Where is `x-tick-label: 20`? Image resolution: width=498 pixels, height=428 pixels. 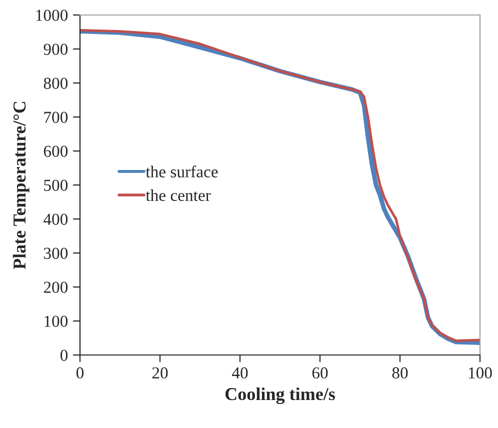 x-tick-label: 20 is located at coordinates (160, 373).